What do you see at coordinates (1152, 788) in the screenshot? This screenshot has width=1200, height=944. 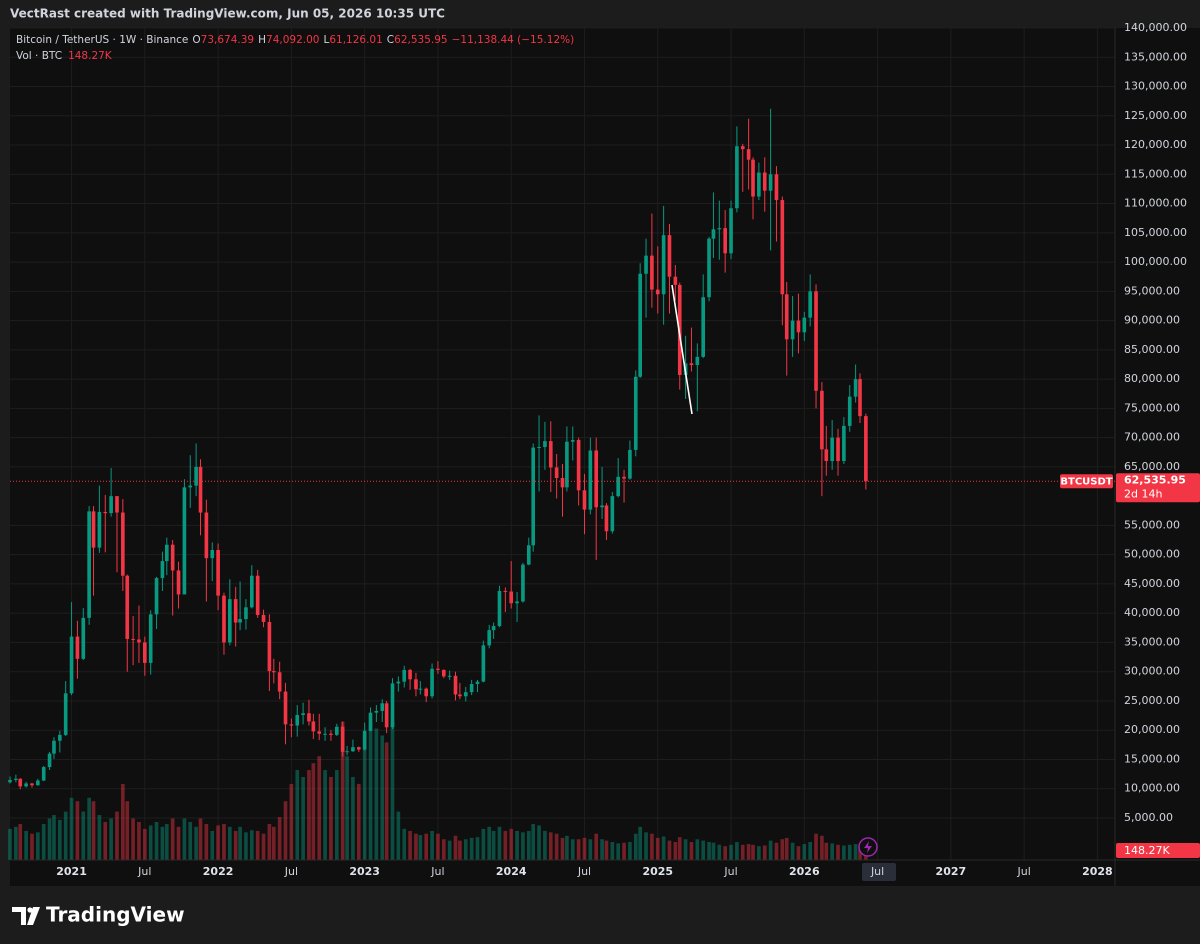 I see `y-tick-label: 10,000.00` at bounding box center [1152, 788].